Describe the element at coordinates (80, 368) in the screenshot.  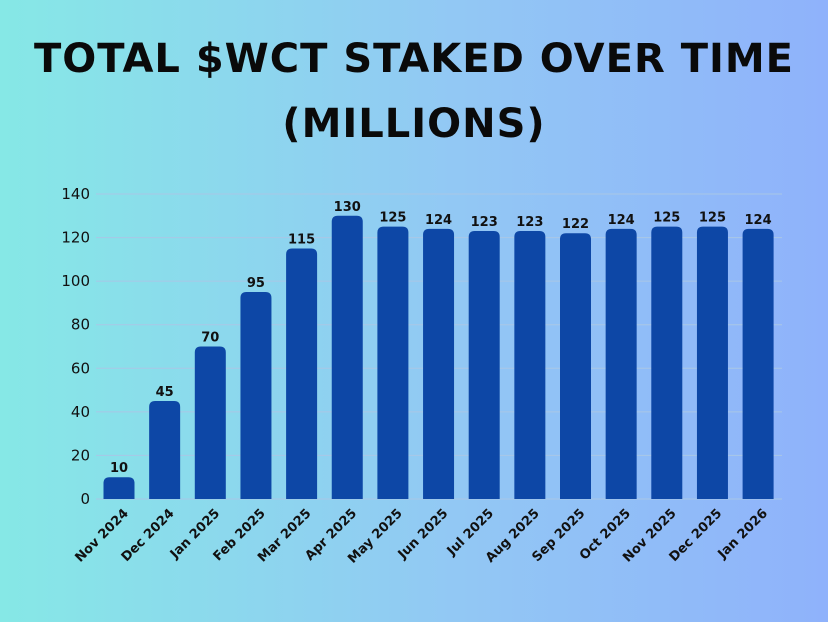
I see `y-tick-label: 60` at that location.